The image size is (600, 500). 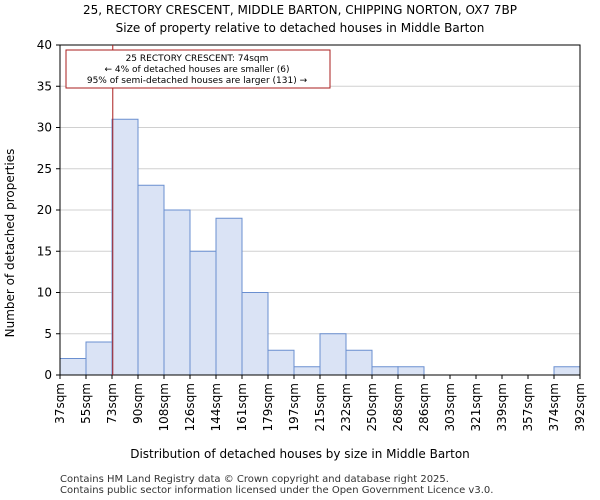 I want to click on annotation-line-2: ← 4% of detached houses are smaller (6), so click(x=196, y=70).